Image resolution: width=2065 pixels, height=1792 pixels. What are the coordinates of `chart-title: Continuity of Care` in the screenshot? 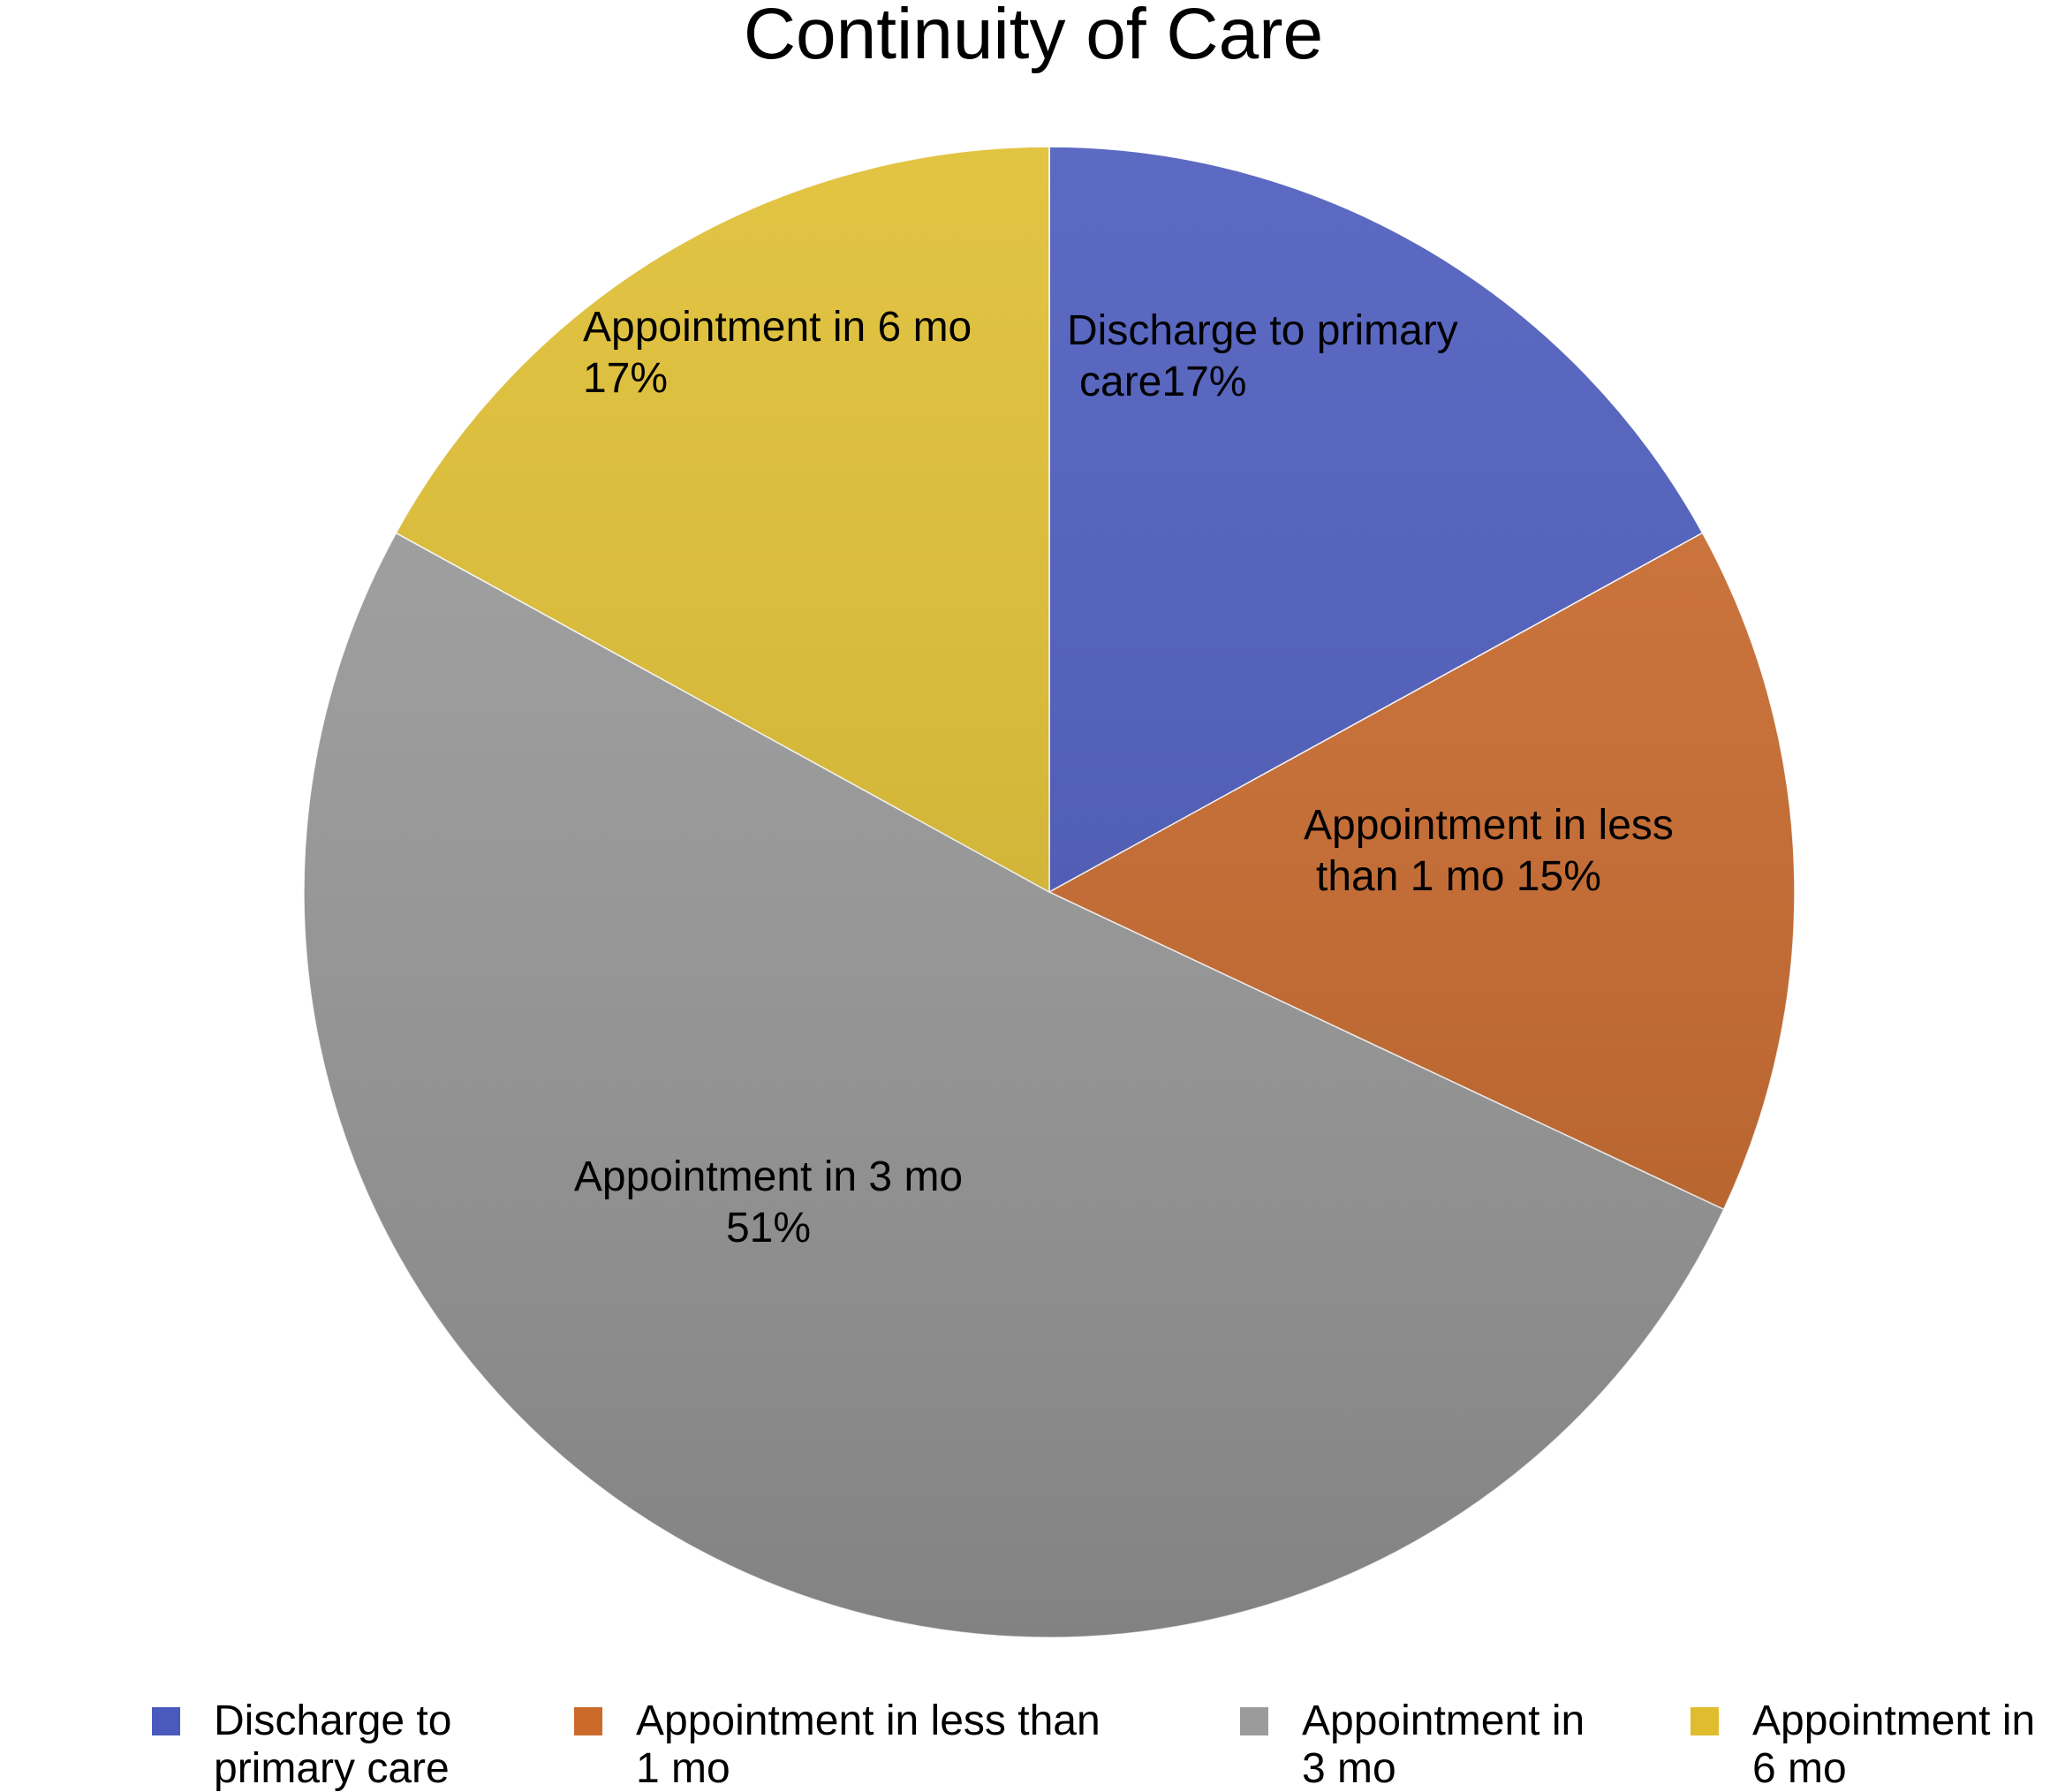 It's located at (1033, 37).